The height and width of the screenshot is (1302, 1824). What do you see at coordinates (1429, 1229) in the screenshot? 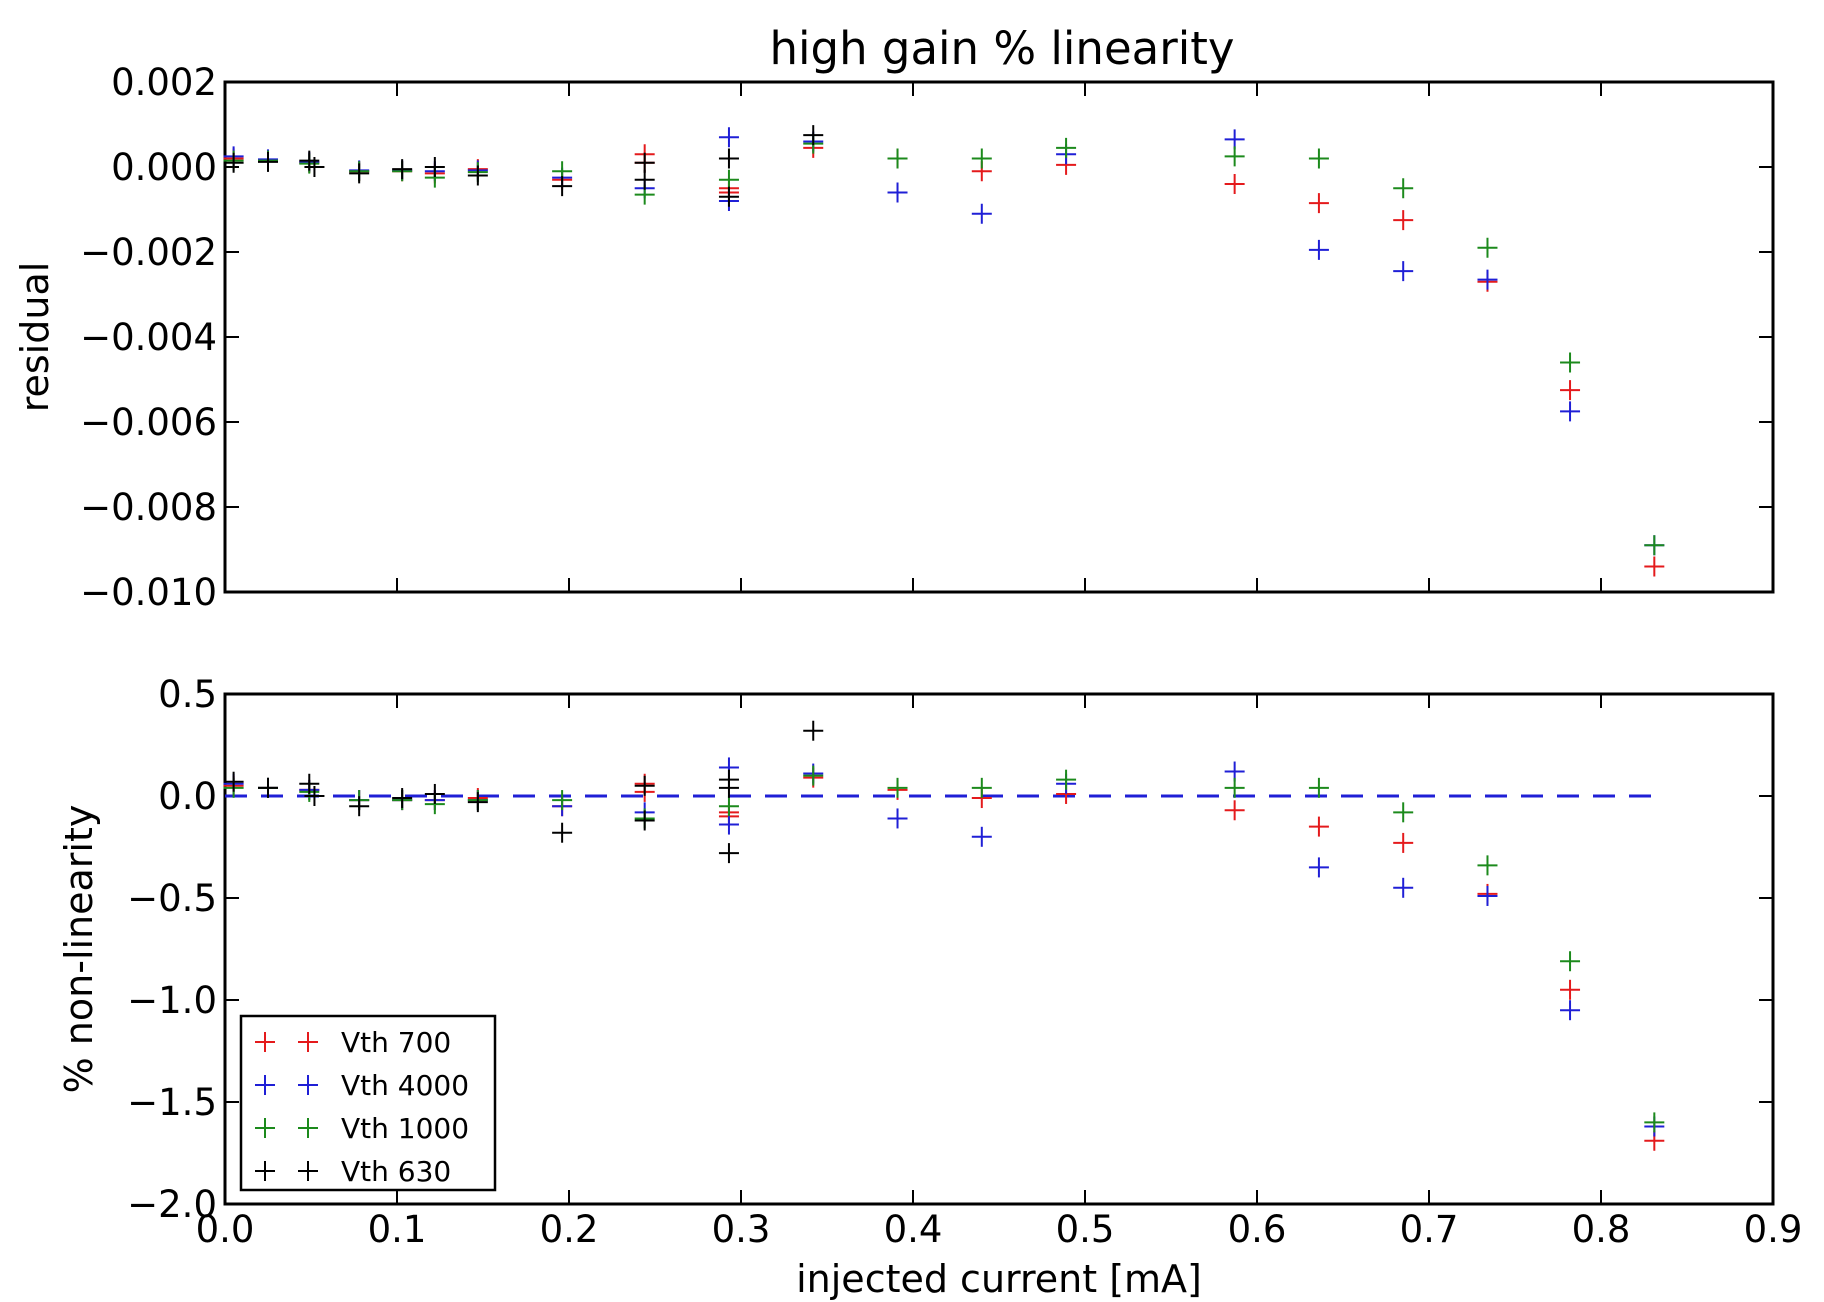
I see `x-tick-label: 0.7` at bounding box center [1429, 1229].